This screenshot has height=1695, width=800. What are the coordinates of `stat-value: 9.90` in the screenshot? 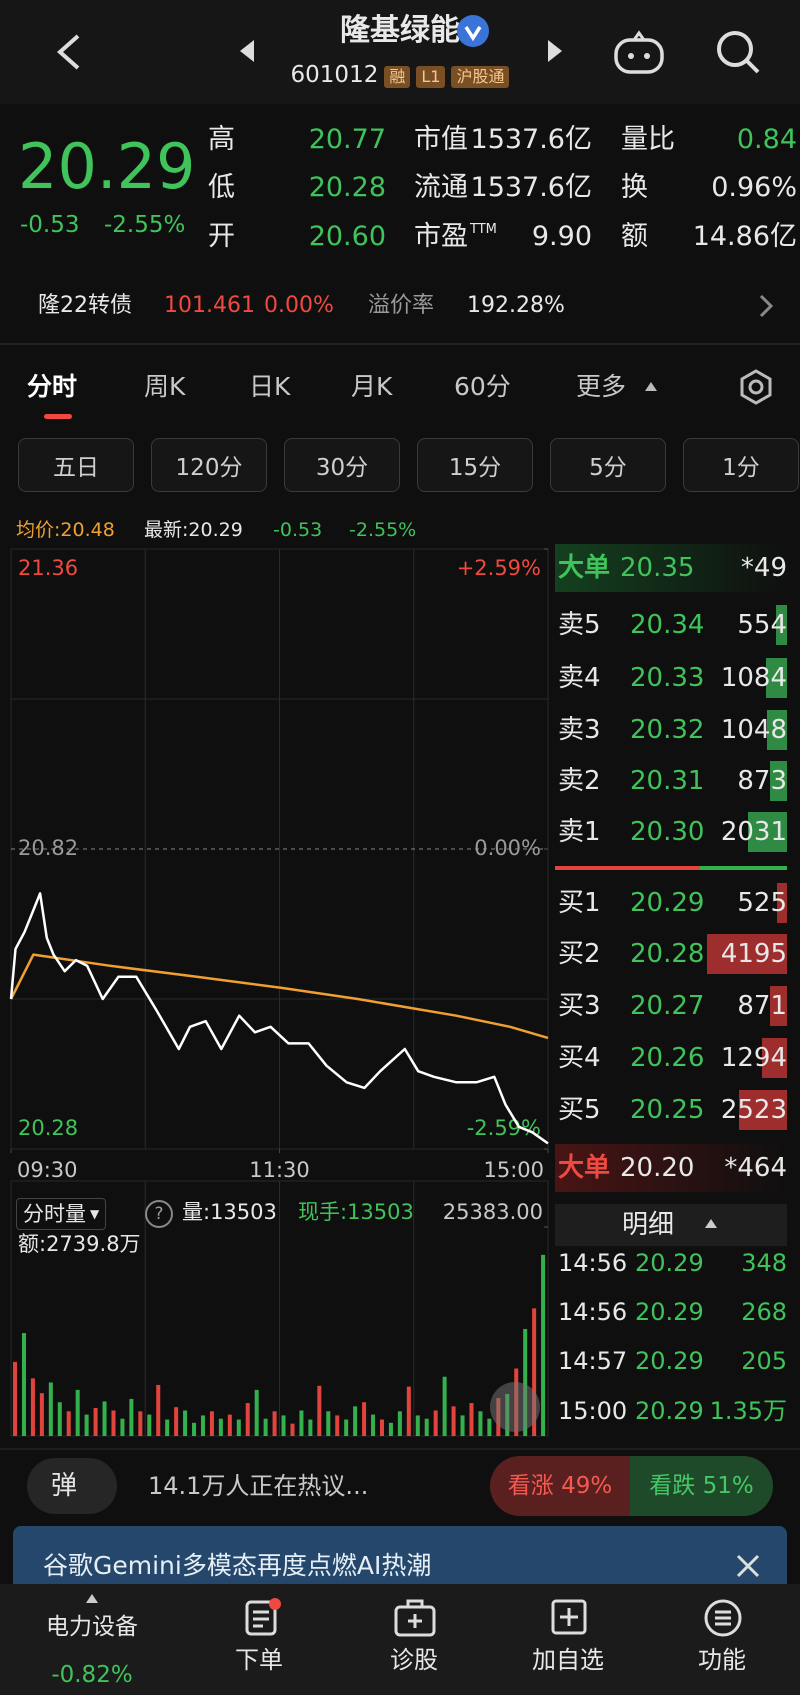 It's located at (561, 236).